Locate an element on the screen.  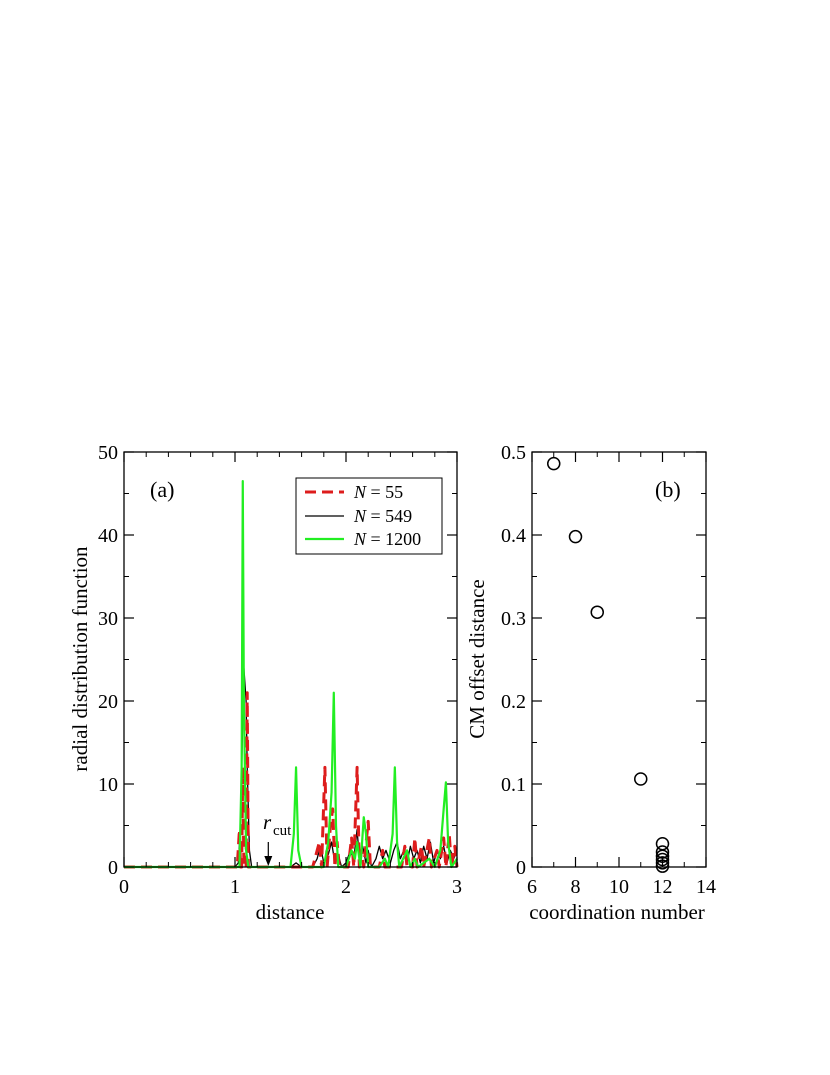
panel-a-xtick-label: 2 is located at coordinates (346, 887).